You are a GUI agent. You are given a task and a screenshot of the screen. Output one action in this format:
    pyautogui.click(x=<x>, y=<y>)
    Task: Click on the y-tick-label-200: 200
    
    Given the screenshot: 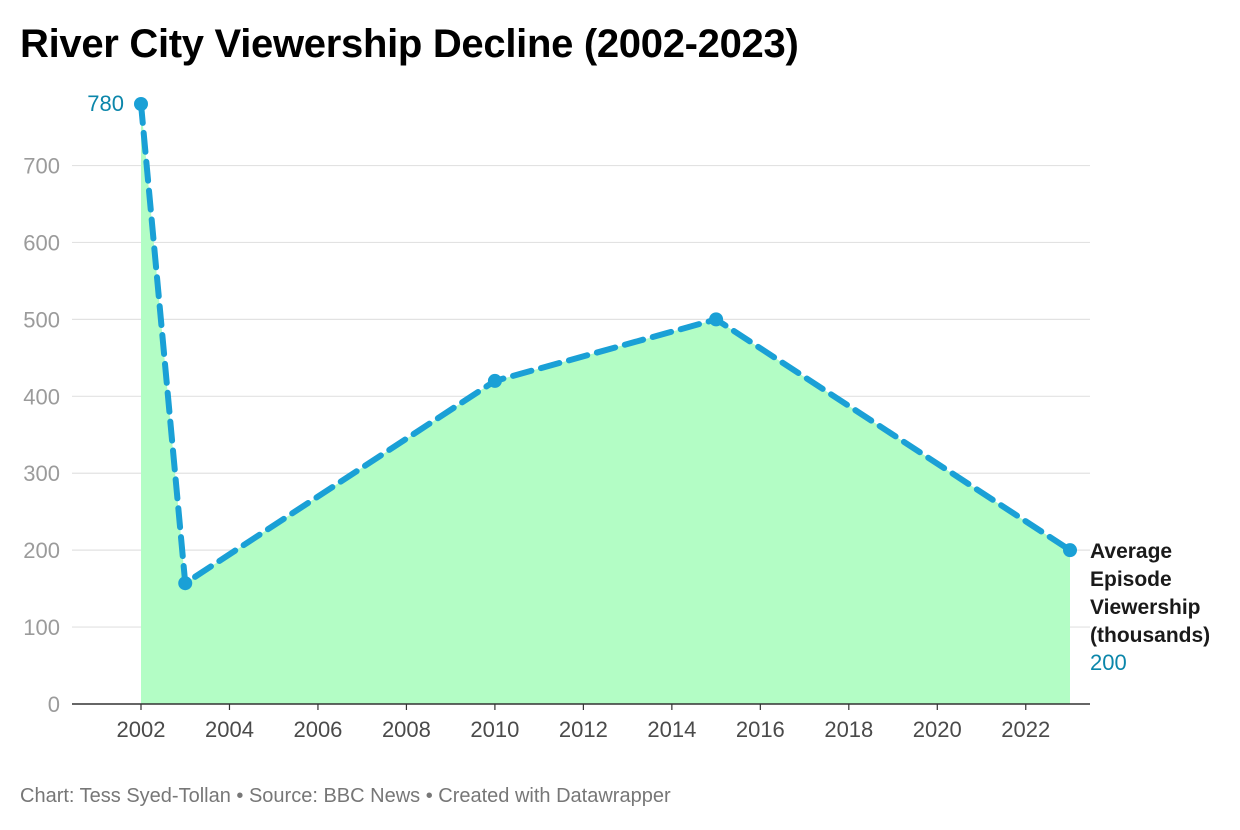 What is the action you would take?
    pyautogui.click(x=41, y=550)
    